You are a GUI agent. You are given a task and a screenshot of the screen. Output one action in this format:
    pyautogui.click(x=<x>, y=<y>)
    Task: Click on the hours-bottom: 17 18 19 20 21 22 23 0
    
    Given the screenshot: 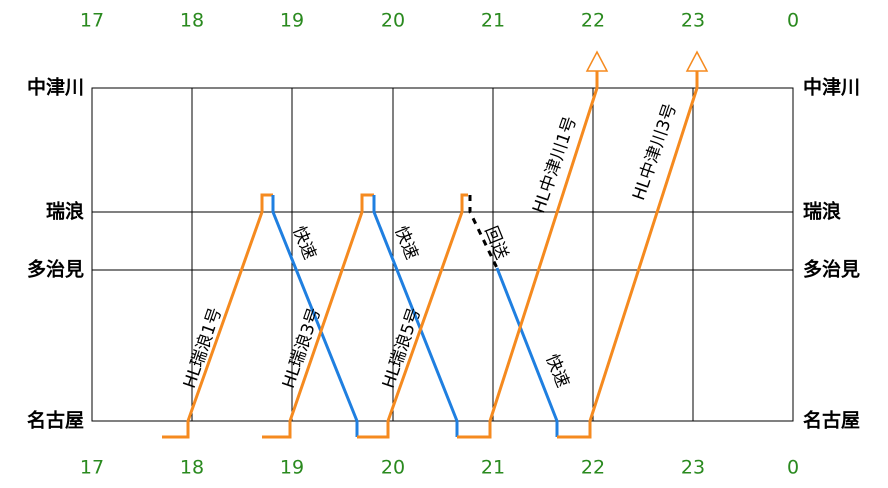 What is the action you would take?
    pyautogui.click(x=439, y=468)
    